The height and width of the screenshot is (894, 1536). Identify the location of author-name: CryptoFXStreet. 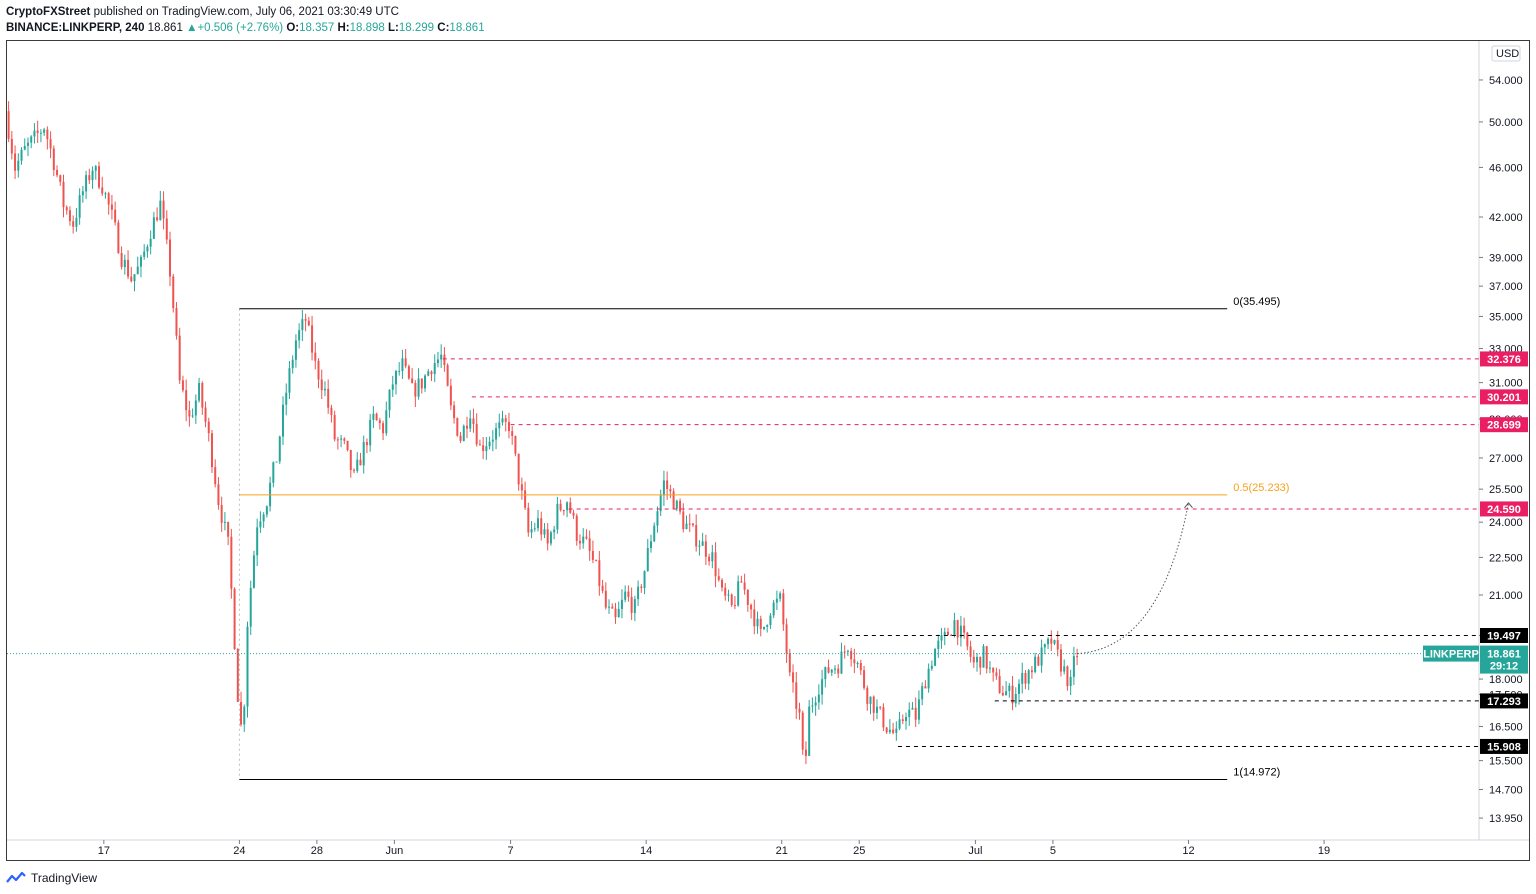
(48, 12).